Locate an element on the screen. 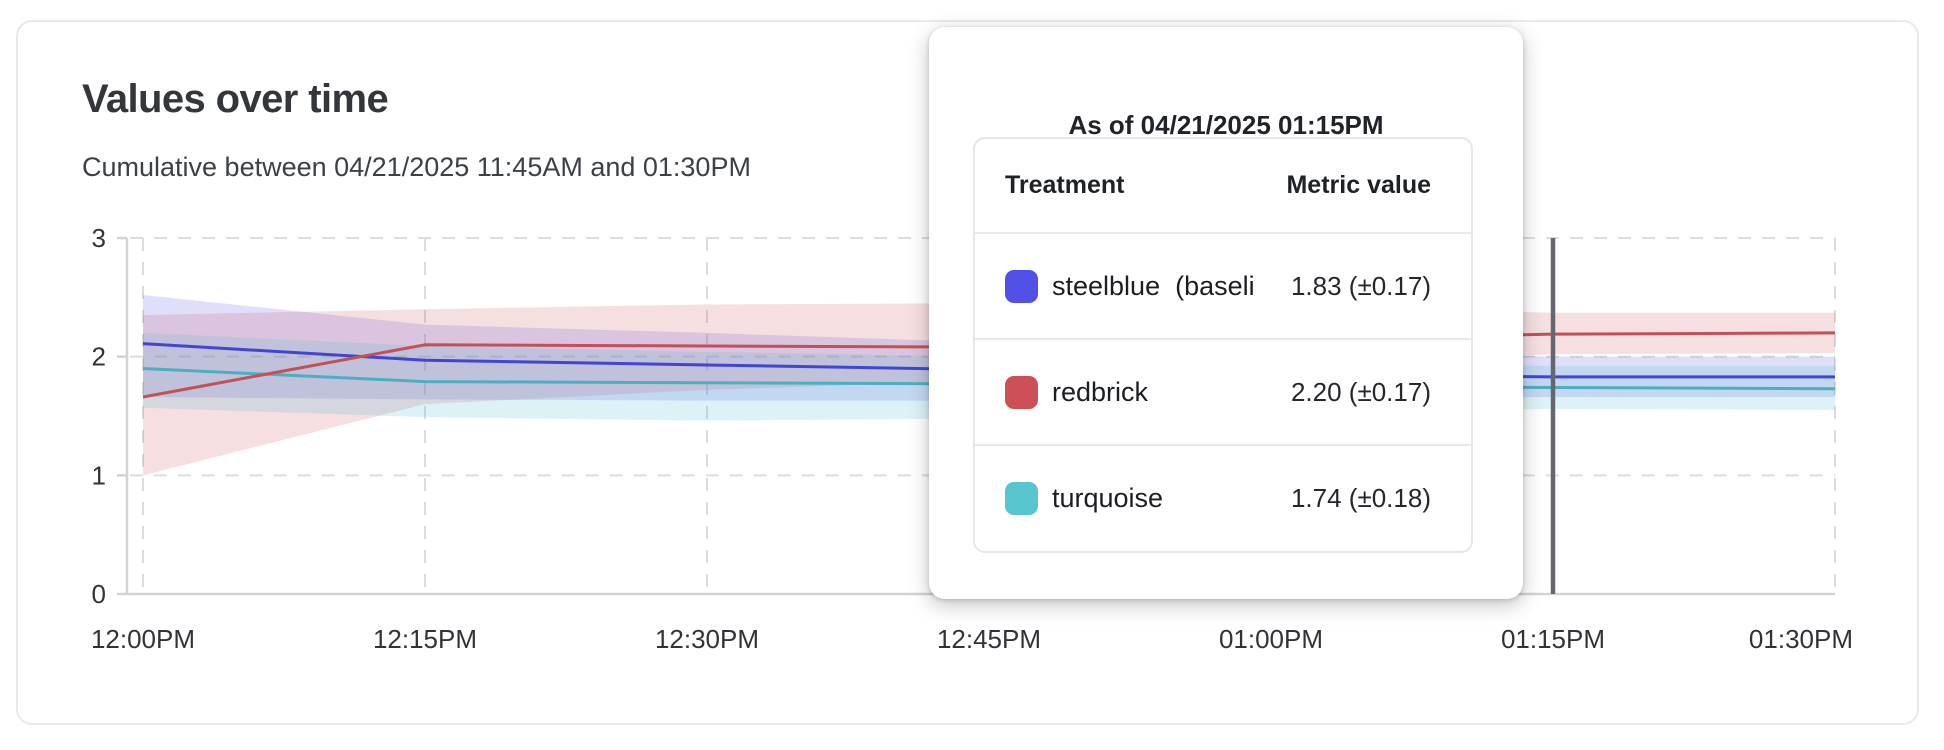 The height and width of the screenshot is (750, 1944). x-axis-label: 12:45PM is located at coordinates (989, 639).